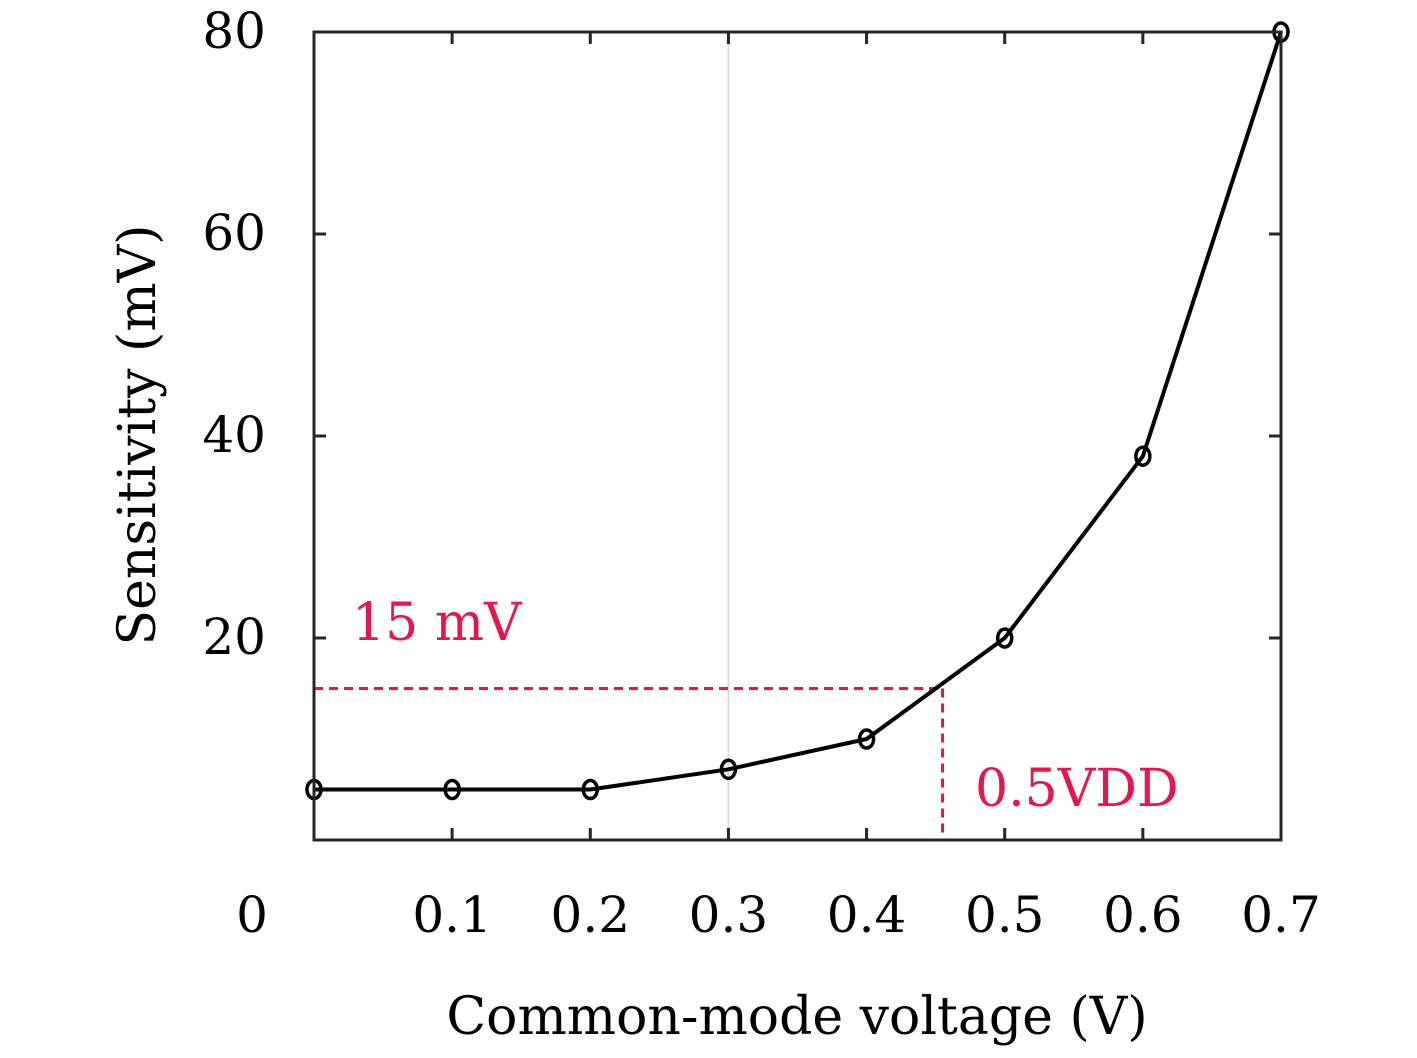  Describe the element at coordinates (1143, 915) in the screenshot. I see `x-tick-label: 0.6` at that location.